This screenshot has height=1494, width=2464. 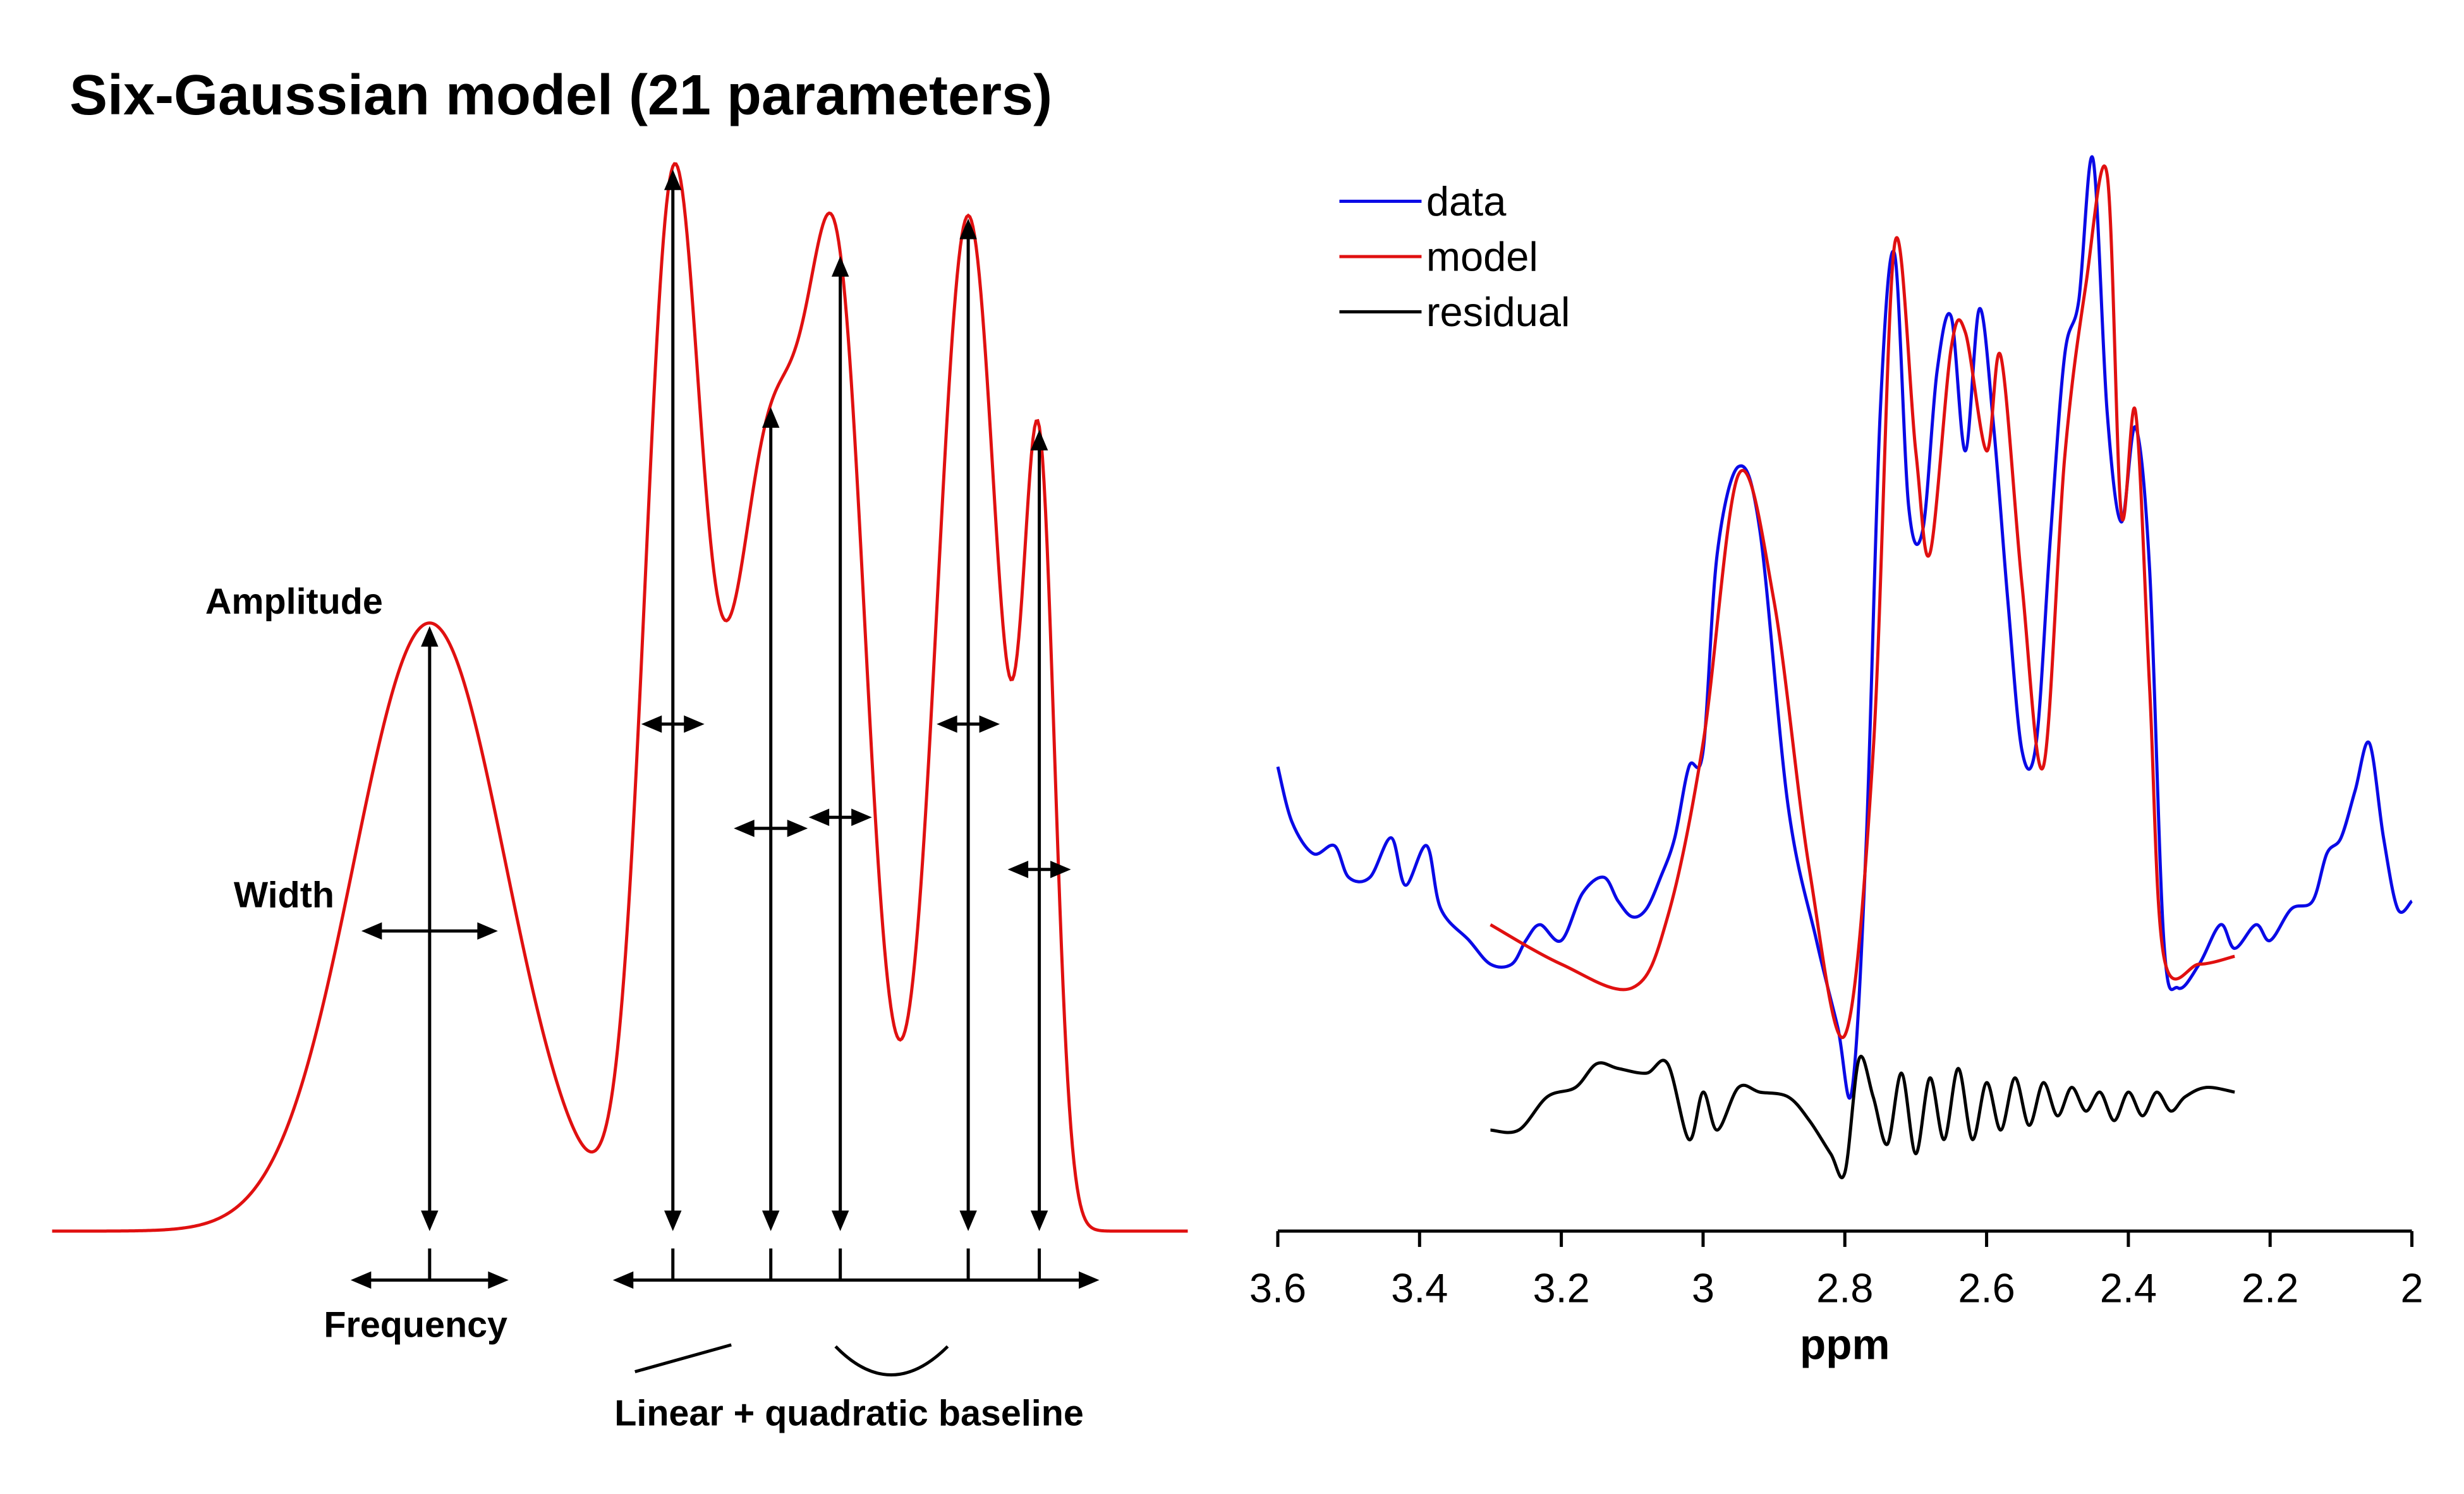 I want to click on x-tick-label-1: 3.4, so click(x=1419, y=1288).